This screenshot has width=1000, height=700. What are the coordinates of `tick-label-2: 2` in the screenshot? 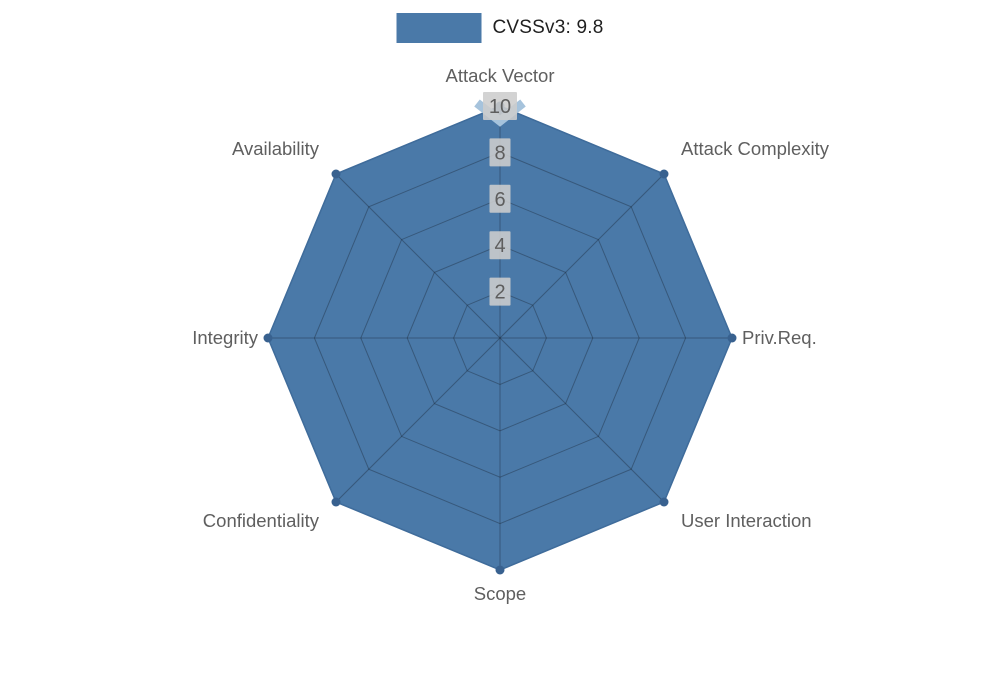 It's located at (499, 293).